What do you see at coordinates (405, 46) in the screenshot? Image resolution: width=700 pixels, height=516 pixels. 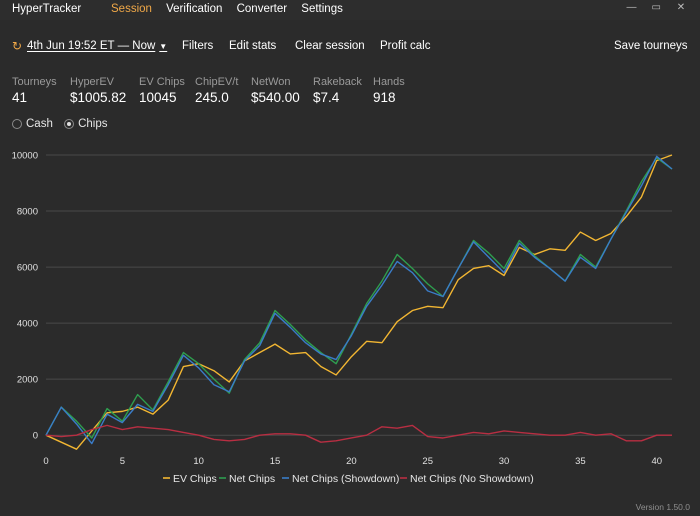 I see `profit-calc-button: Profit calc` at bounding box center [405, 46].